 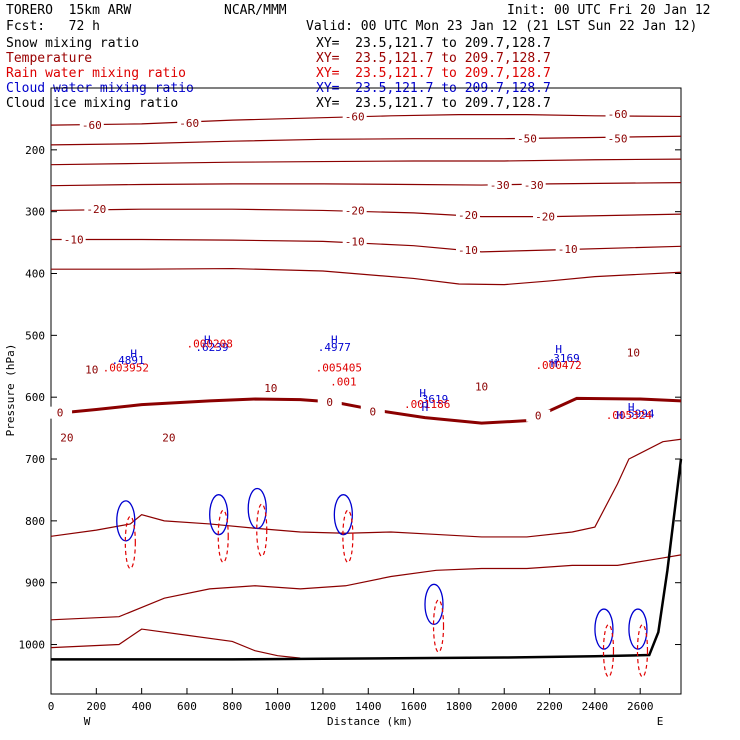 I want to click on cloud-water-value-label: .3169, so click(x=563, y=358).